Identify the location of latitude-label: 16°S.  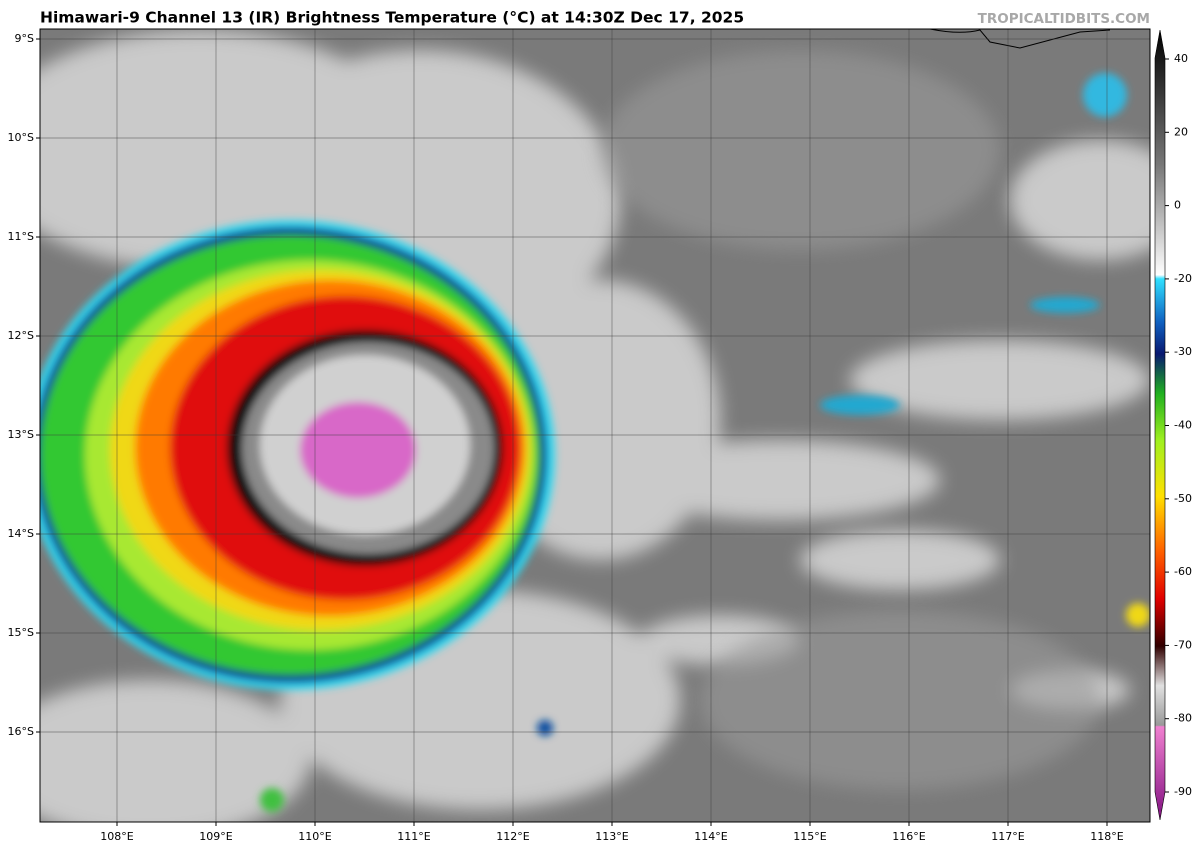
(21, 731).